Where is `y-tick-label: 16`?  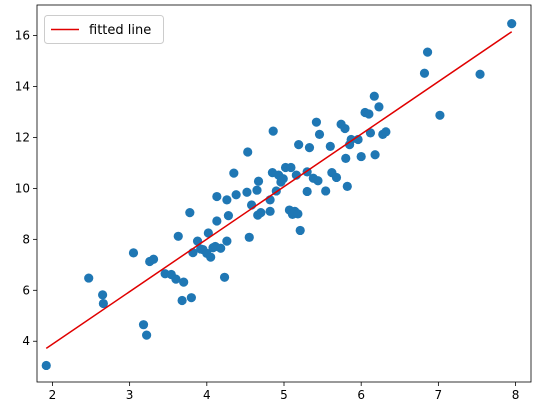 y-tick-label: 16 is located at coordinates (22, 36).